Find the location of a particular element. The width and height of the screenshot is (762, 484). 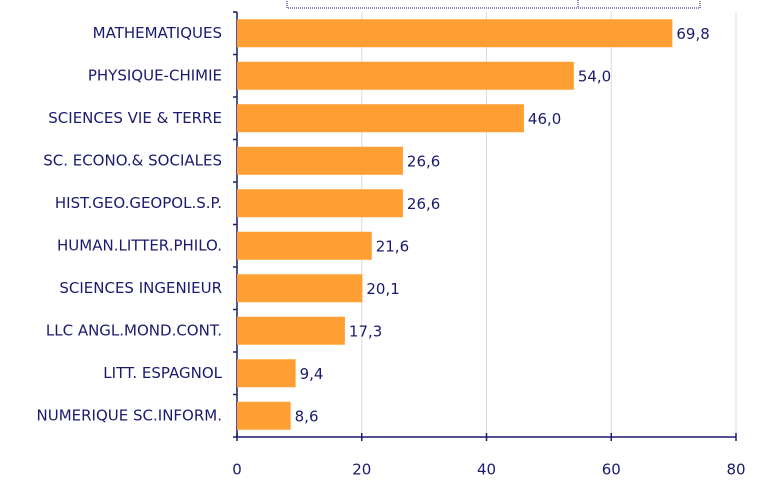

y-tick-label: HIST.GEO.GEOPOL.S.P. is located at coordinates (138, 203).